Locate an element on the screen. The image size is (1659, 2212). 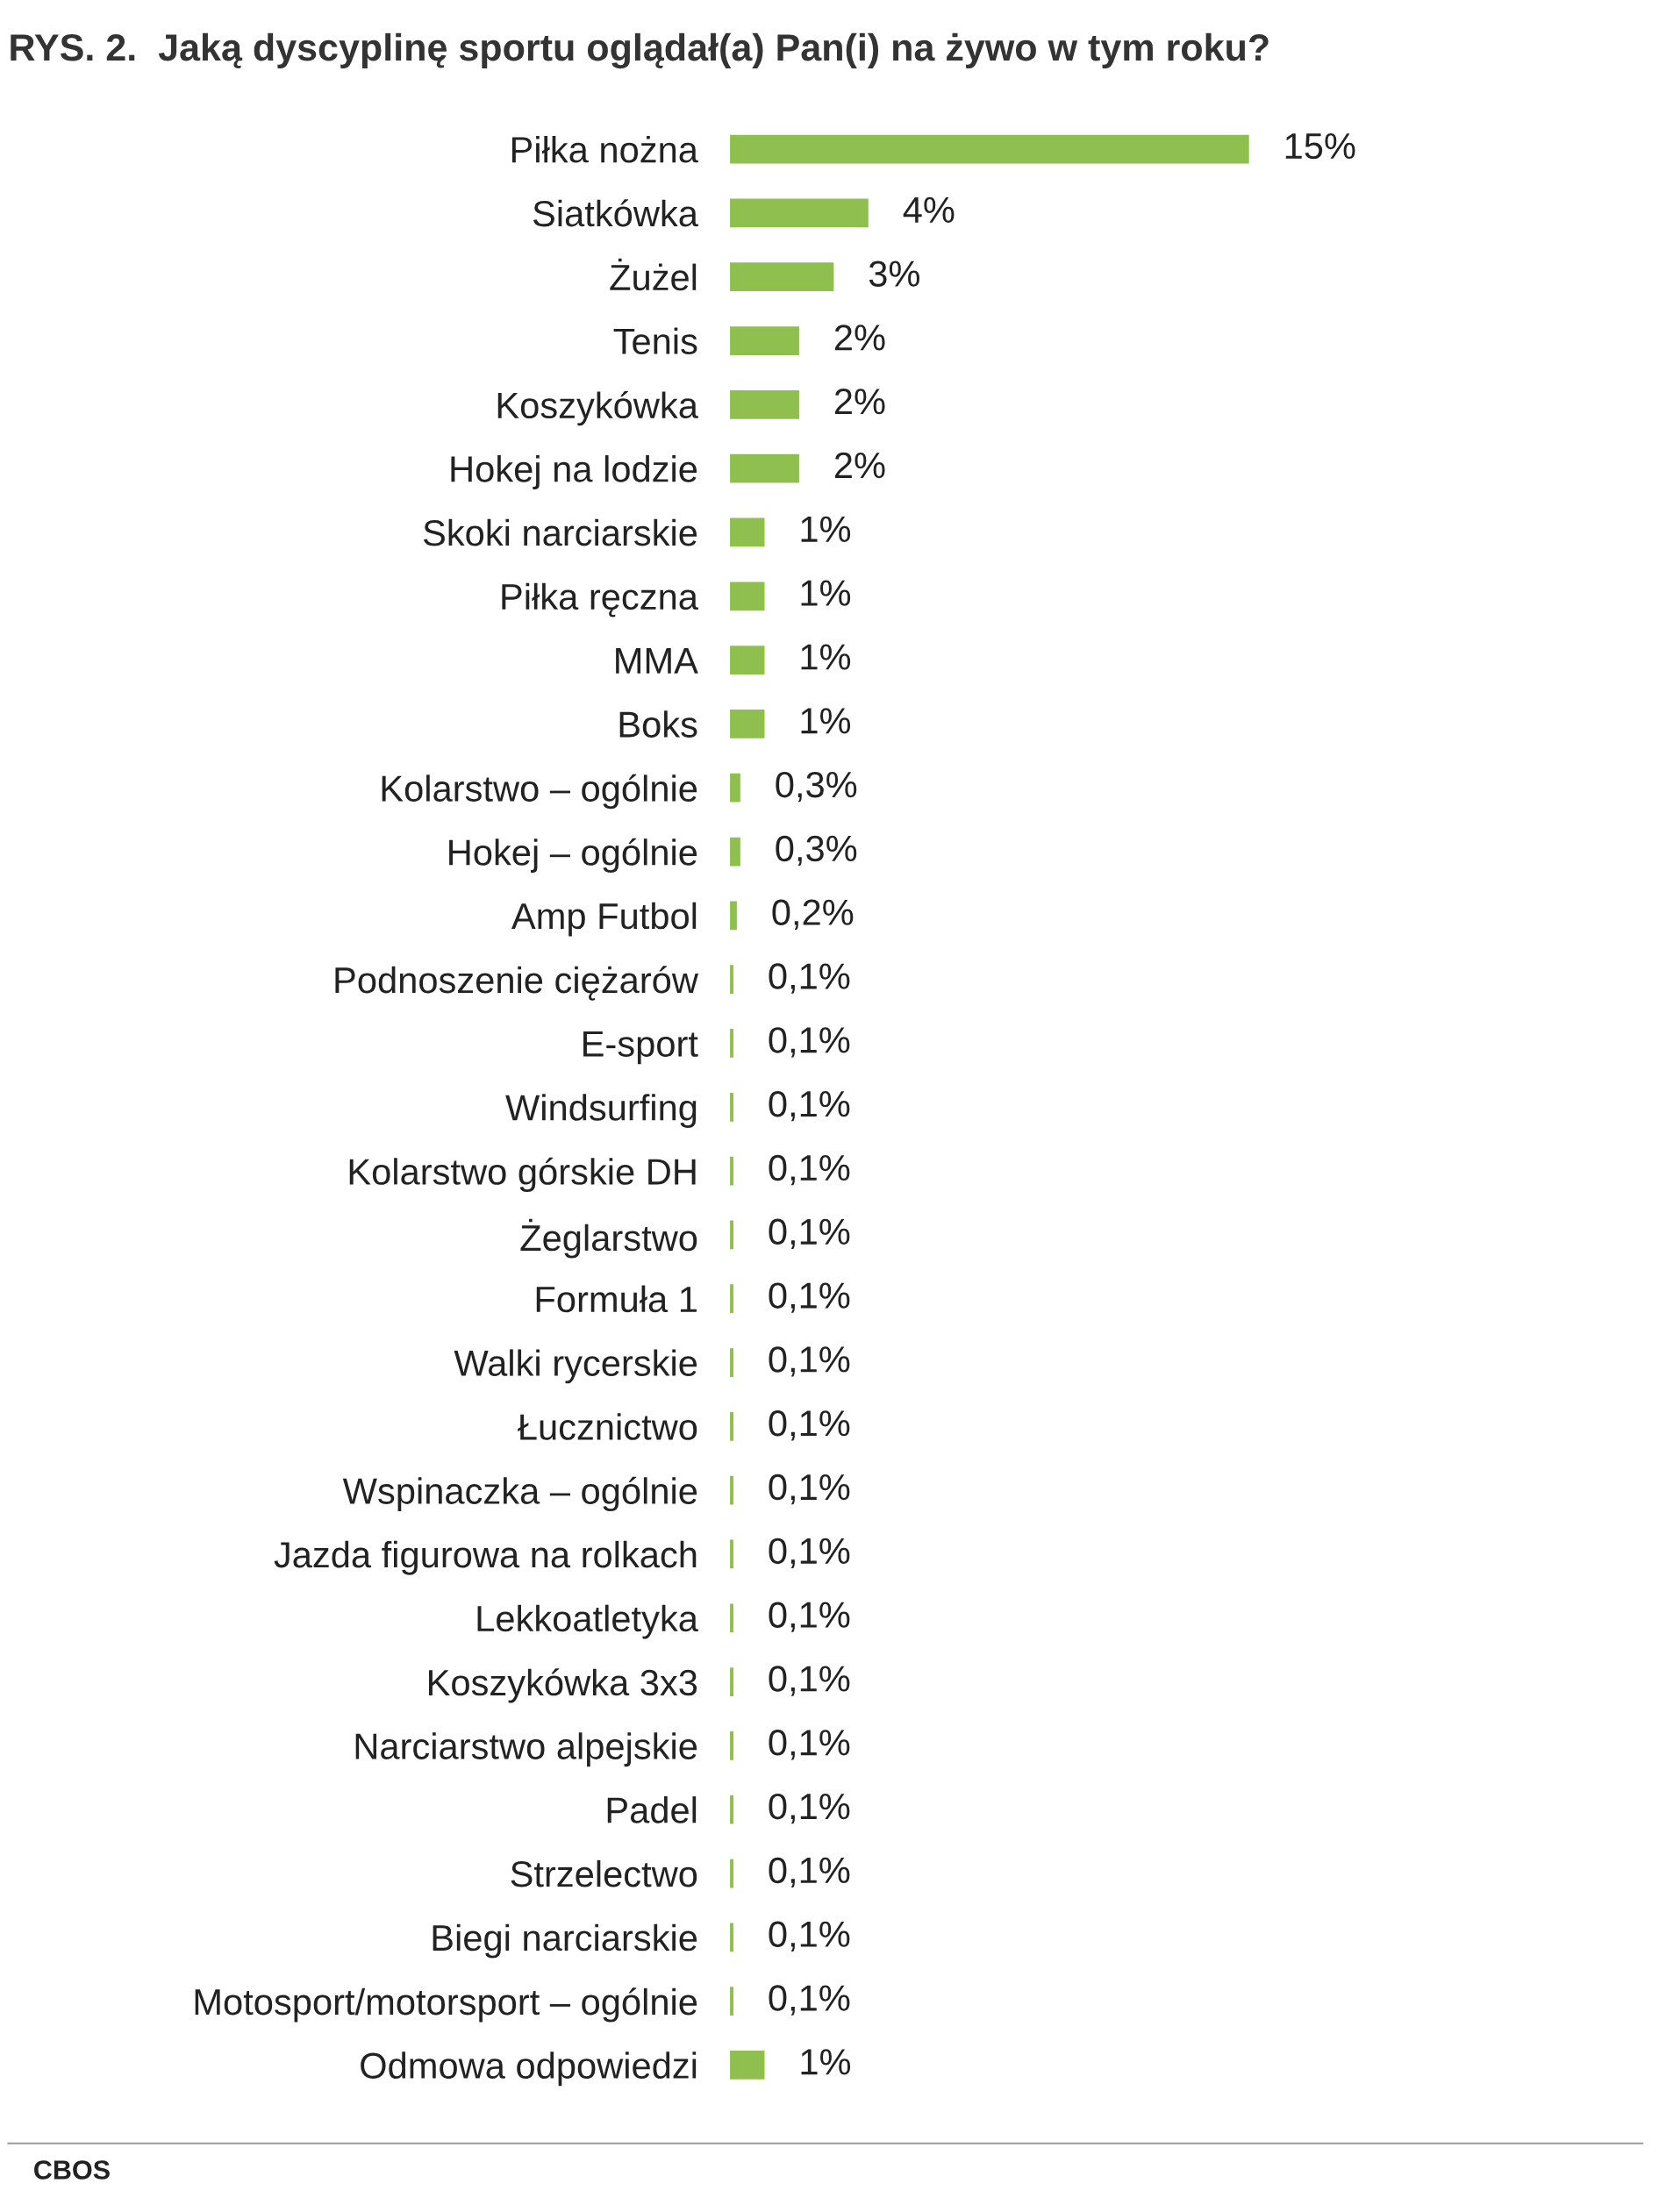
y-tick-label: Hokej – ogólnie is located at coordinates (573, 855).